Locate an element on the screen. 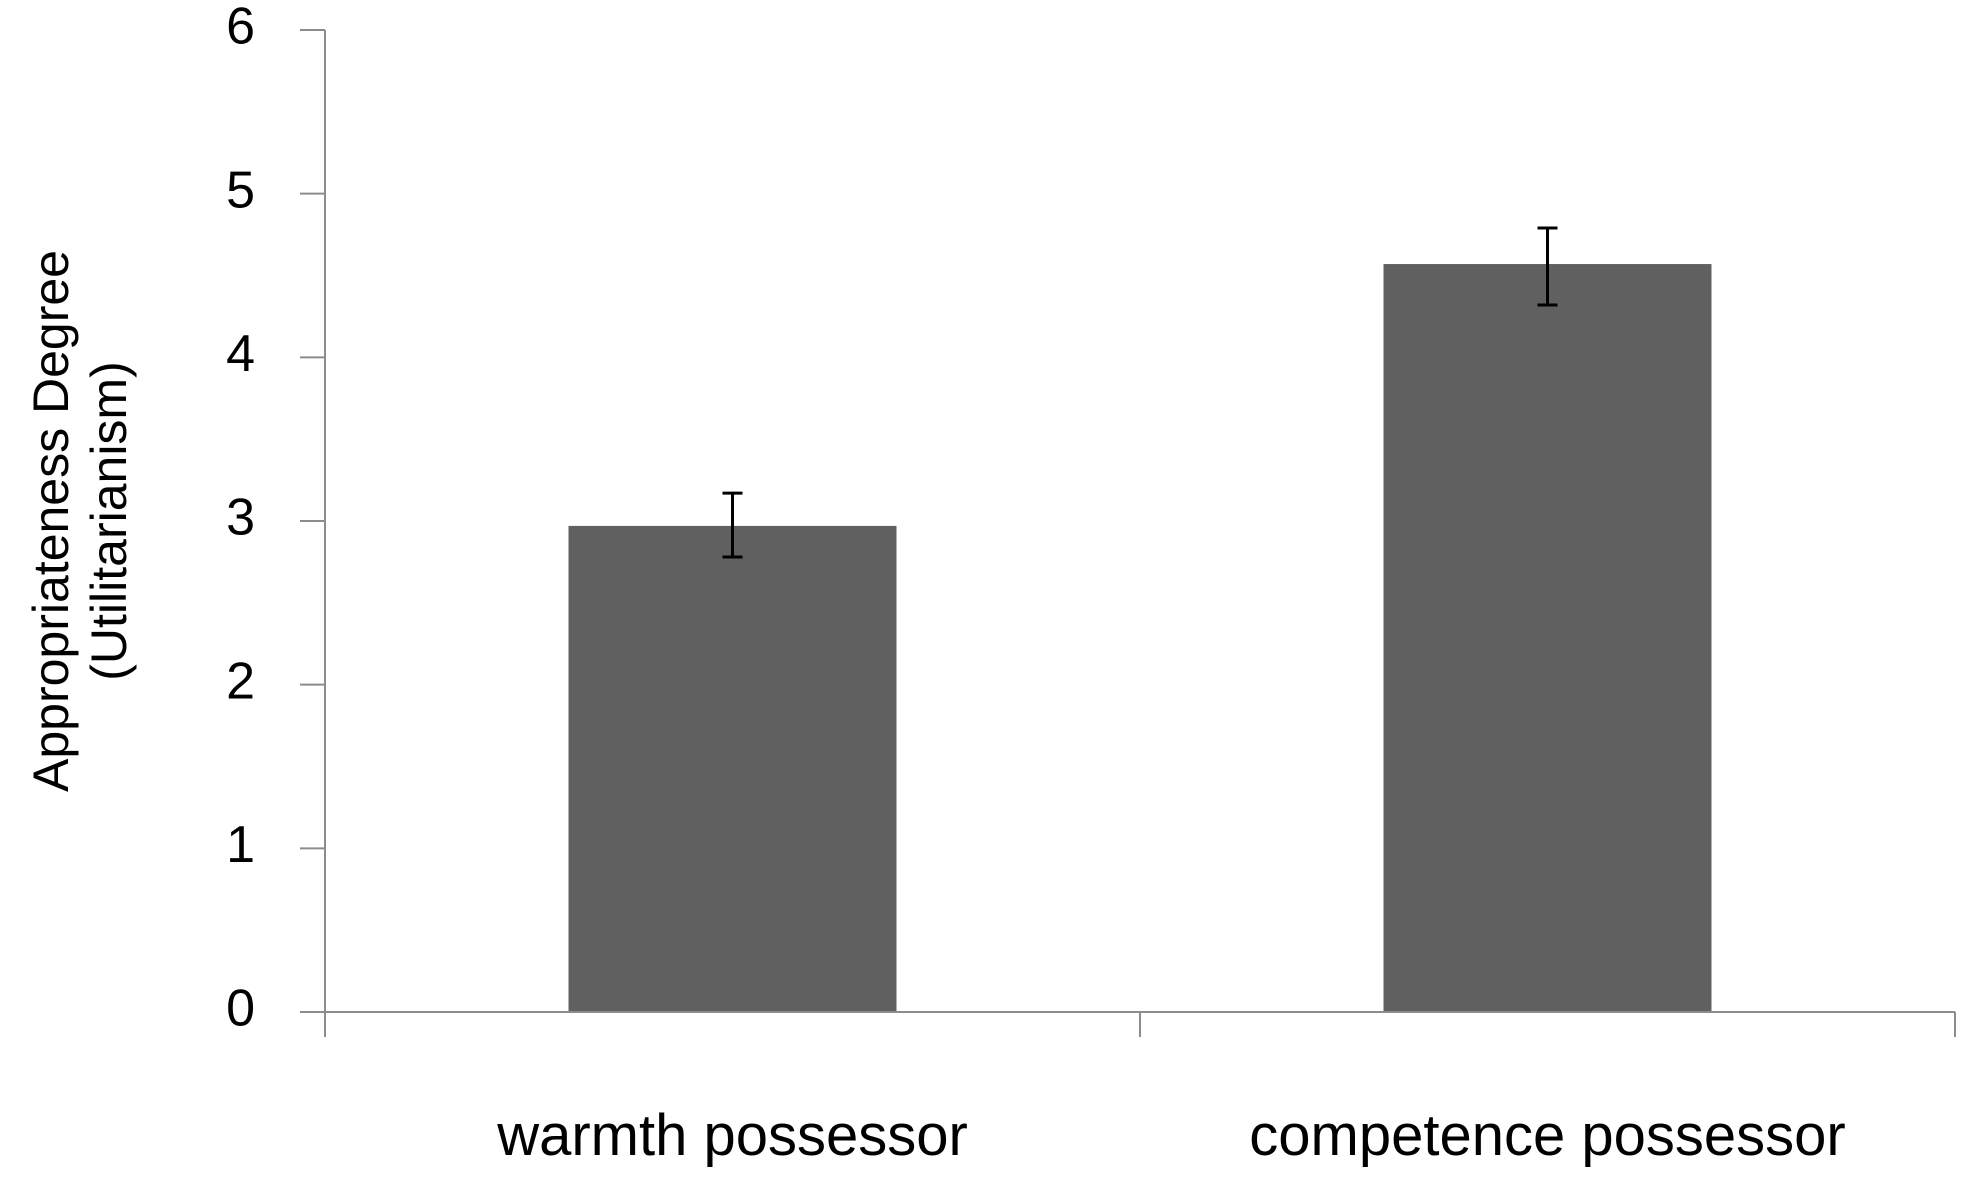  y-tick-label: 4 is located at coordinates (240, 354).